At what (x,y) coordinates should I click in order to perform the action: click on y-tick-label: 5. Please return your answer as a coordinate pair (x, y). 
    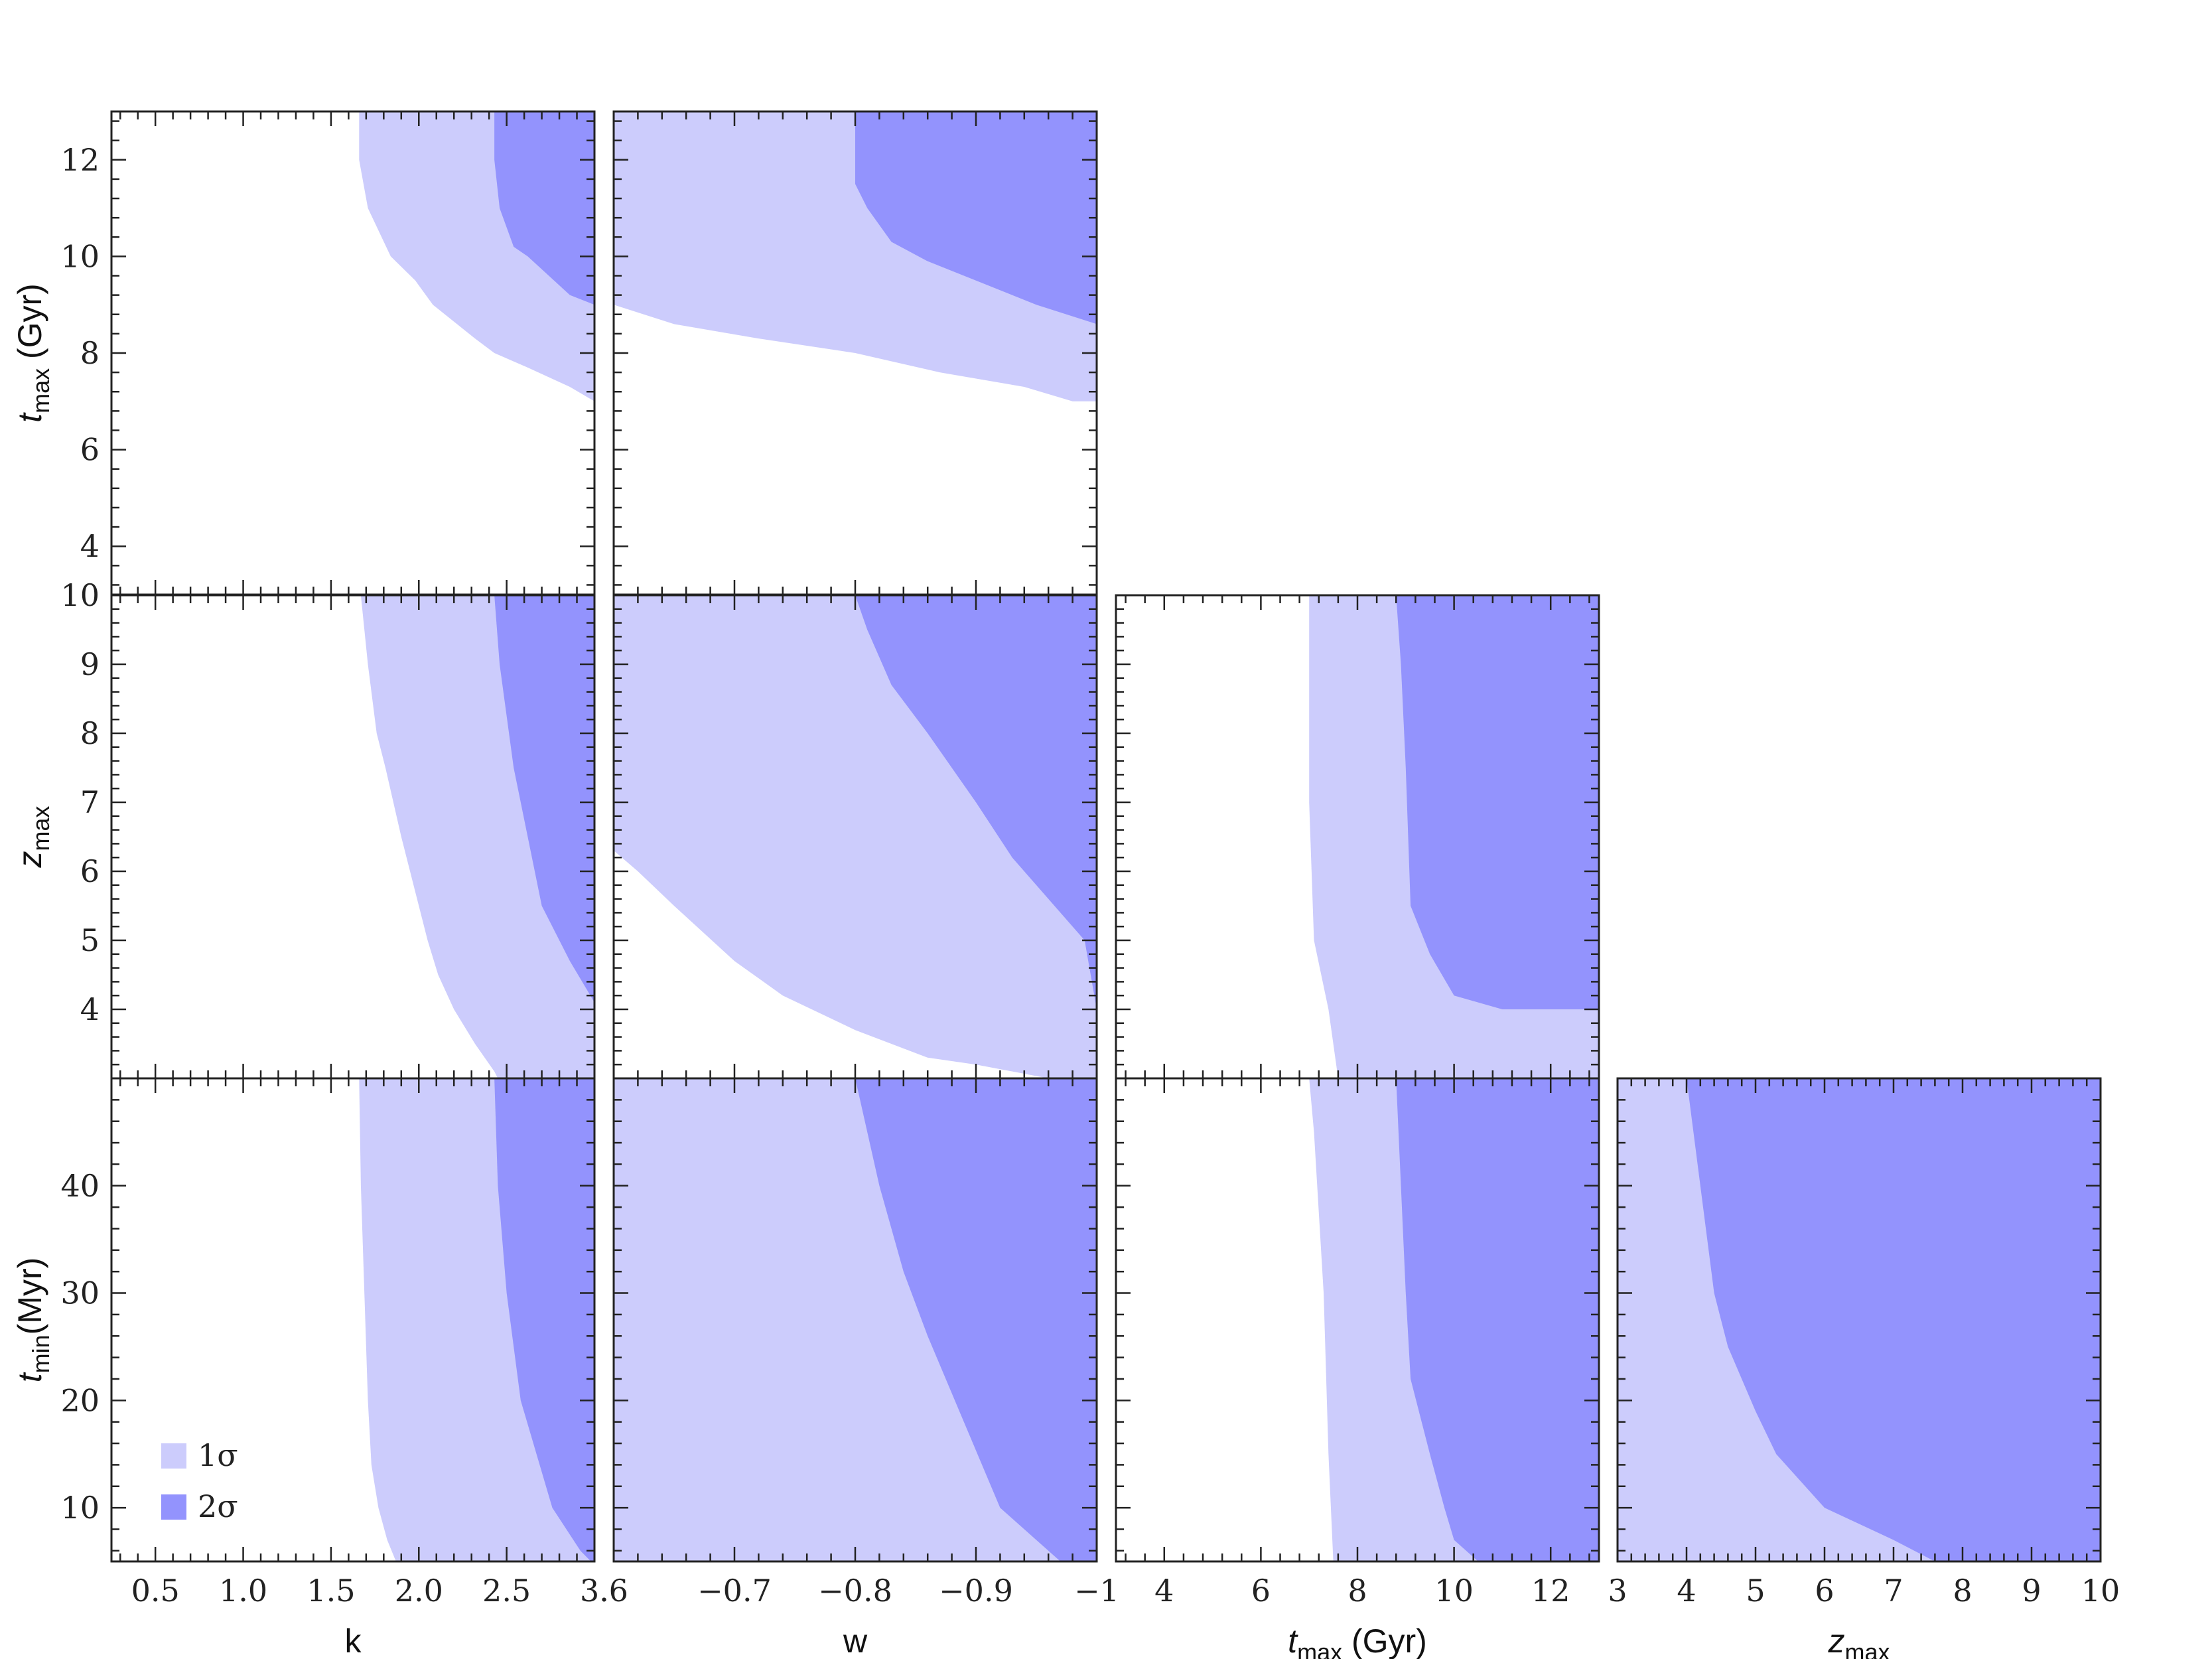
    Looking at the image, I should click on (90, 940).